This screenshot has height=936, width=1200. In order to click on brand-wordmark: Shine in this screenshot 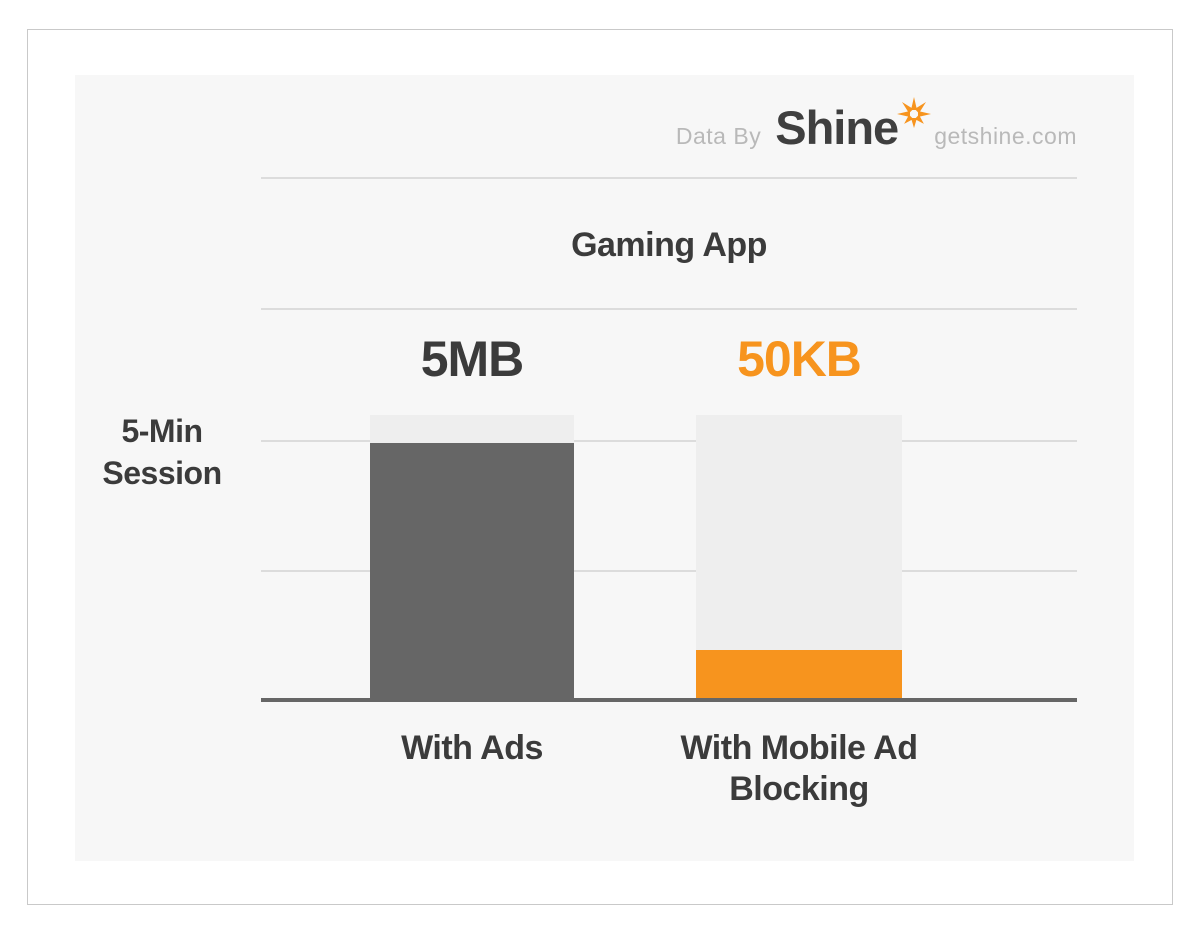, I will do `click(837, 127)`.